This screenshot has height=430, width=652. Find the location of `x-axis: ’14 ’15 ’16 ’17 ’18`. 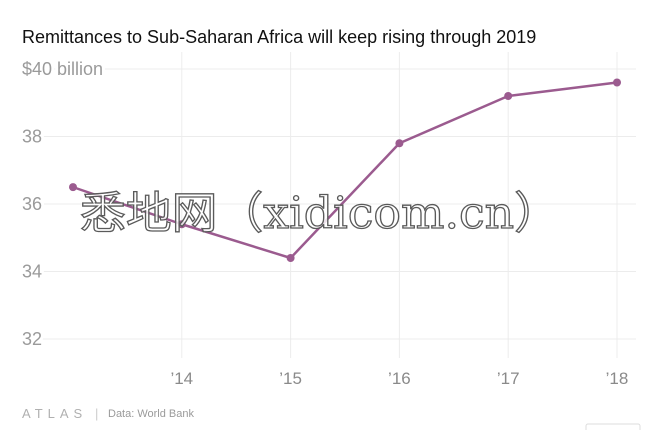

x-axis: ’14 ’15 ’16 ’17 ’18 is located at coordinates (399, 378).